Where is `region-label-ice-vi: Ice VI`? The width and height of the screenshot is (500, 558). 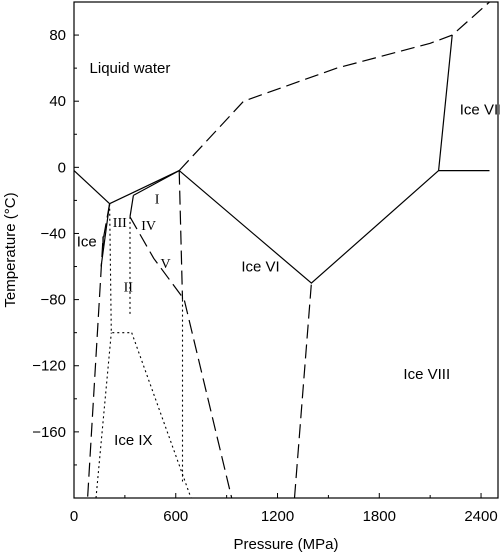 region-label-ice-vi: Ice VI is located at coordinates (260, 267).